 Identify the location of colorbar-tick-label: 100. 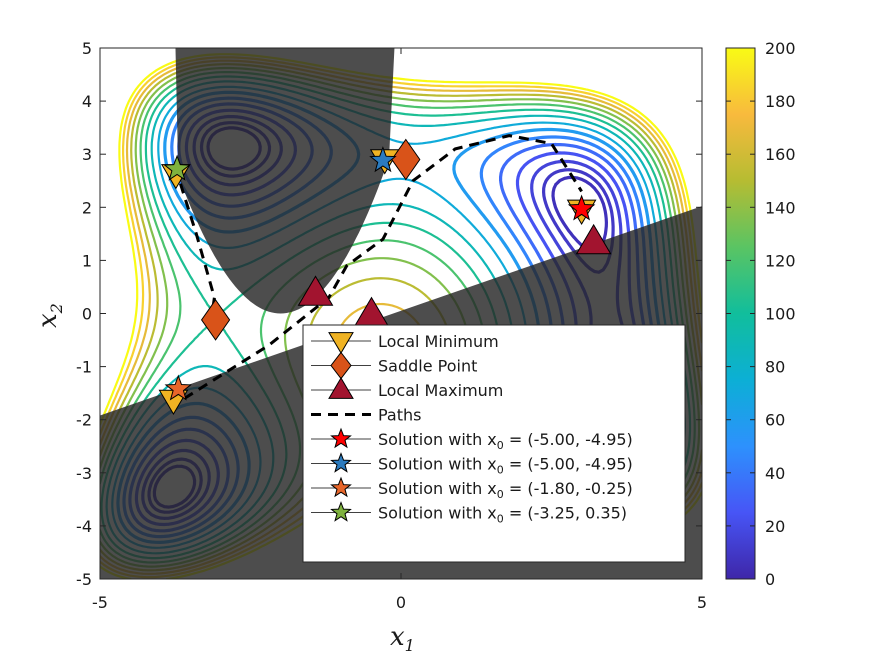
(780, 314).